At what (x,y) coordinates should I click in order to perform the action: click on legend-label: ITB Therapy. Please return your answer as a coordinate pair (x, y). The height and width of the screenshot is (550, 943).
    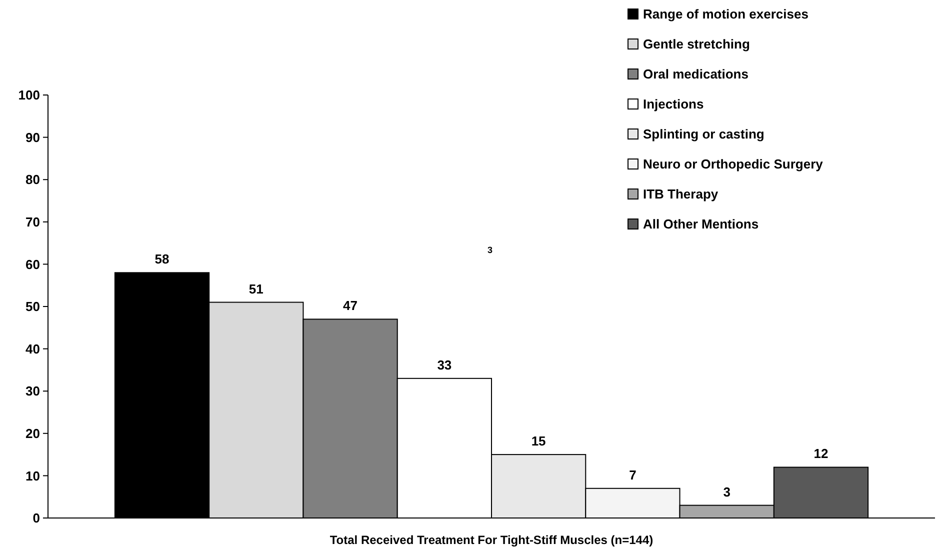
    Looking at the image, I should click on (681, 194).